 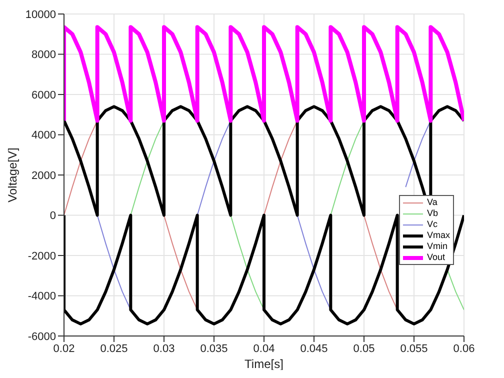 I want to click on y-tick-label: 2000, so click(x=44, y=176).